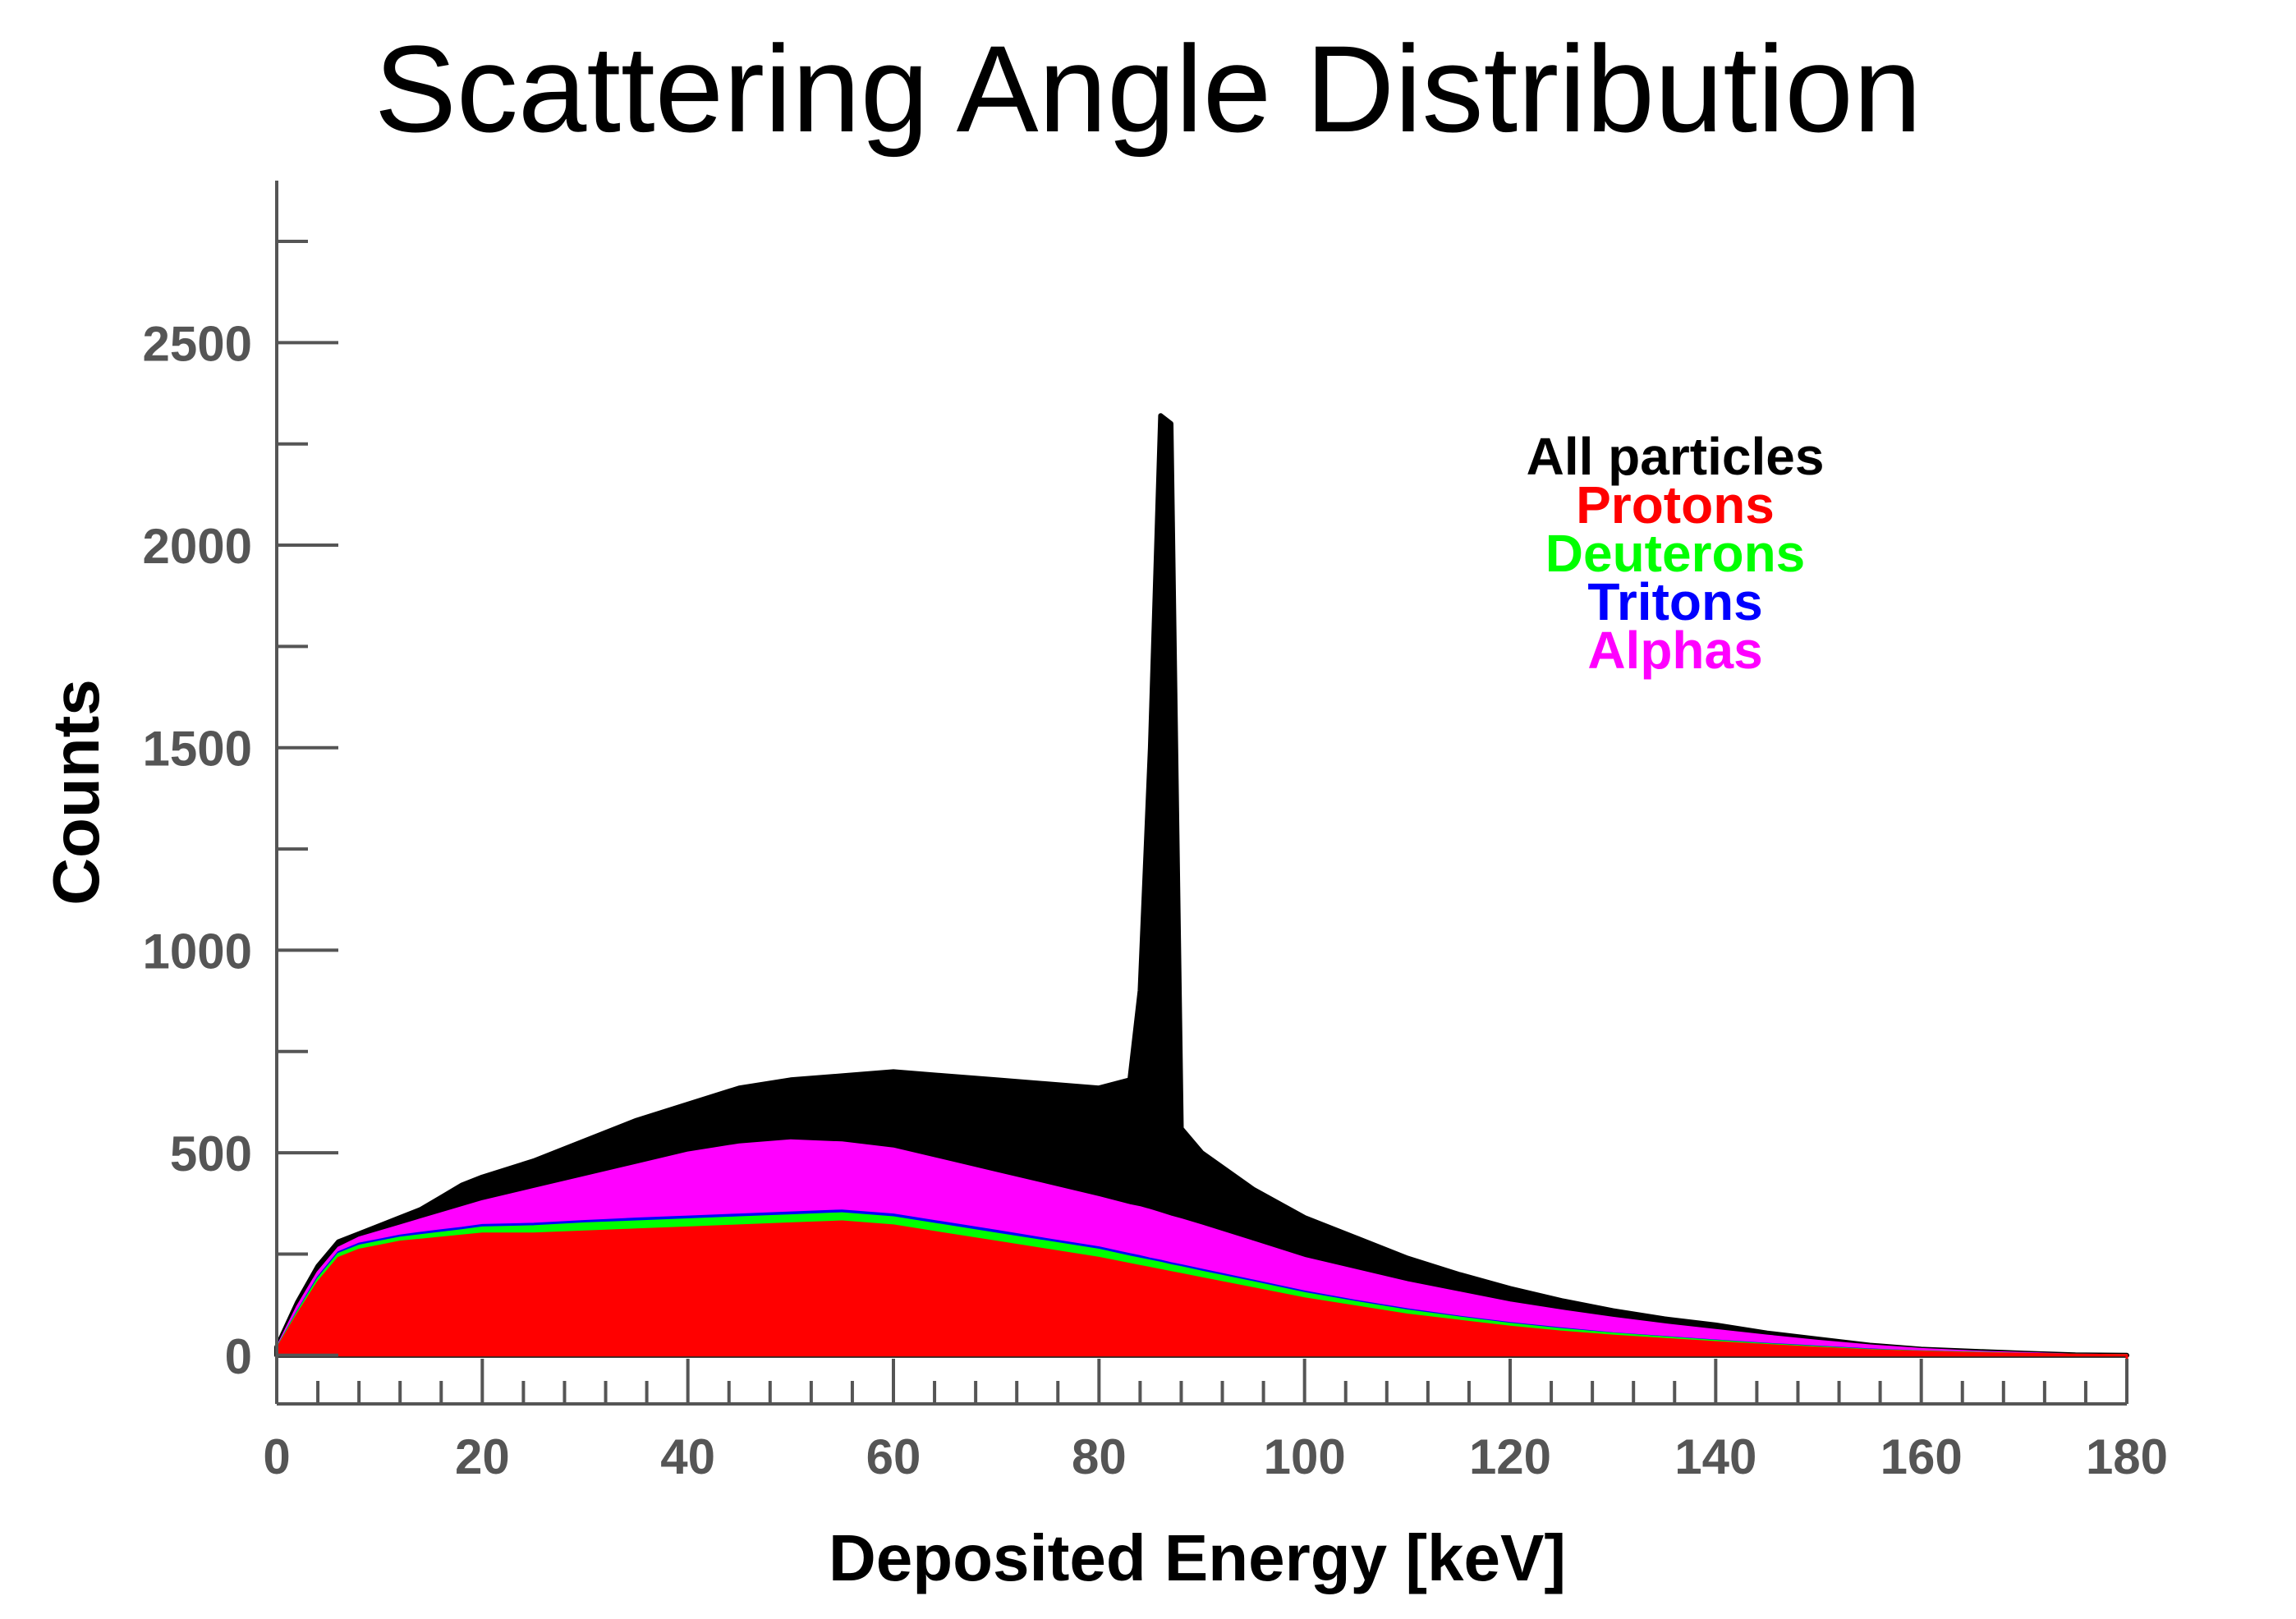  Describe the element at coordinates (1216, 1421) in the screenshot. I see `x-axis-ticks: 0 20 40 60 80 100 120 140 160 180` at that location.